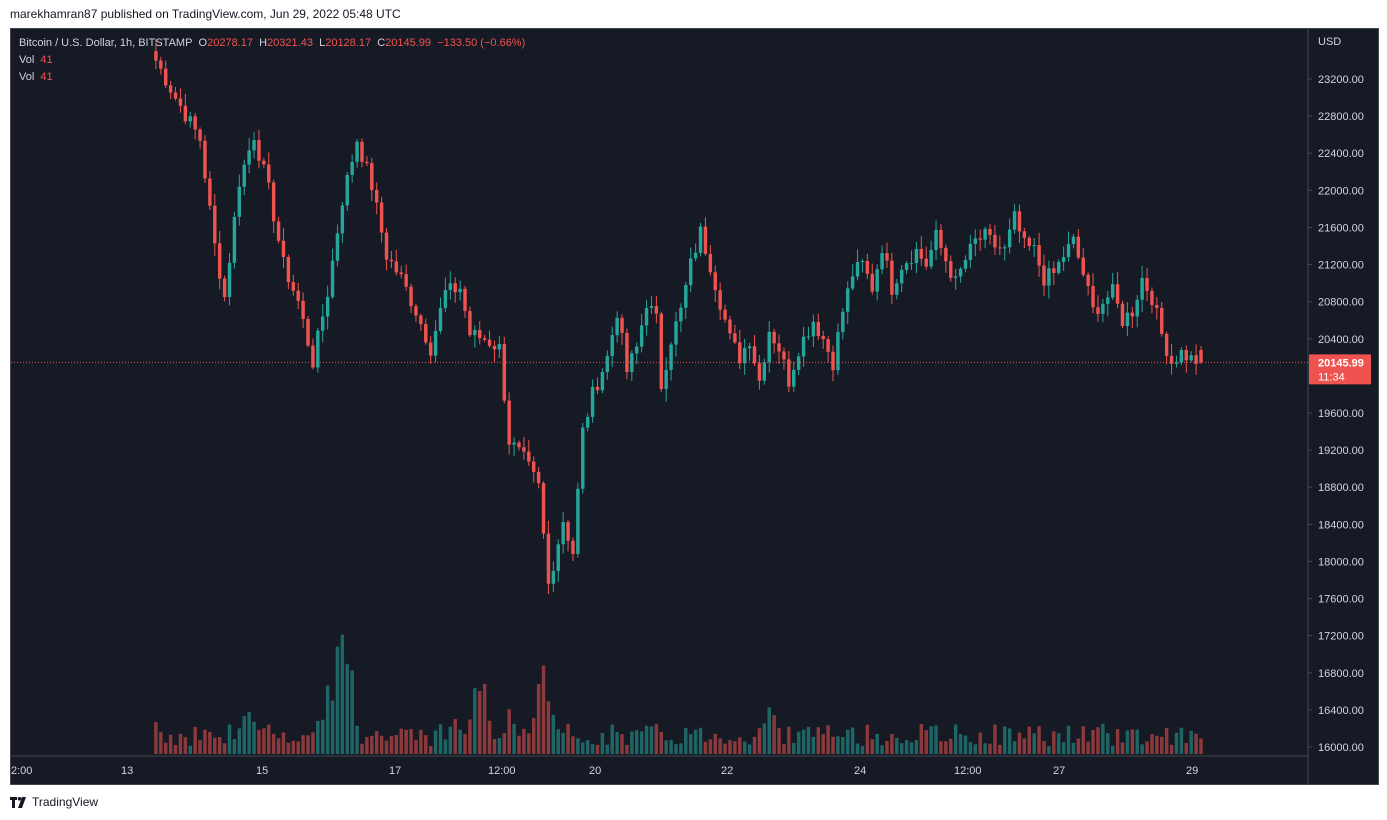 This screenshot has width=1387, height=820. Describe the element at coordinates (1341, 488) in the screenshot. I see `price-tick-label: 18800.00` at that location.